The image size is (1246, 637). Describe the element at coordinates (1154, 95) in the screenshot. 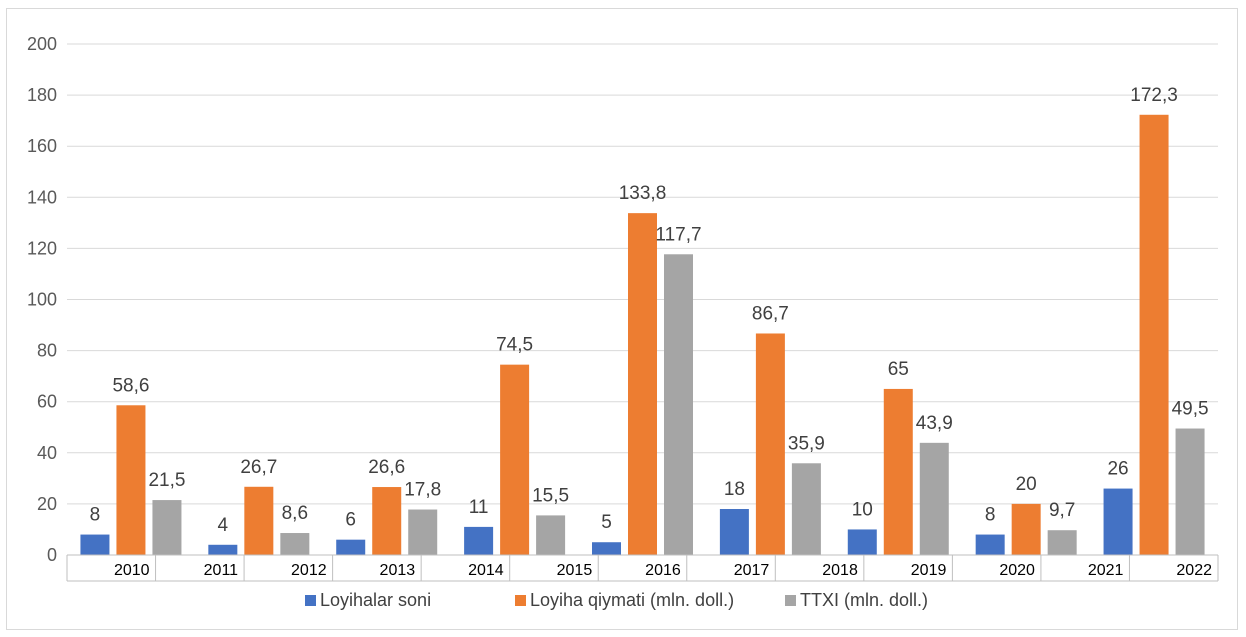

I see `data-label: 172,3` at that location.